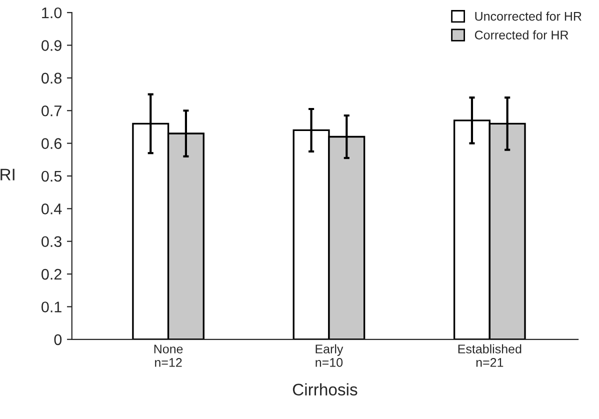 The height and width of the screenshot is (419, 599). I want to click on legend-label: Corrected for HR, so click(521, 35).